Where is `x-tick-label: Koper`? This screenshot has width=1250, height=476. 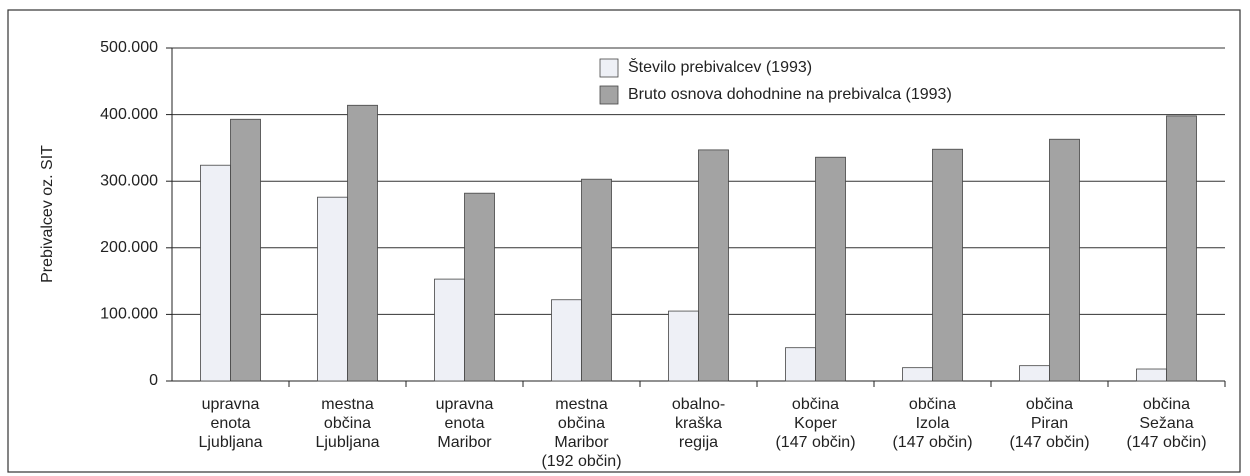
x-tick-label: Koper is located at coordinates (815, 423).